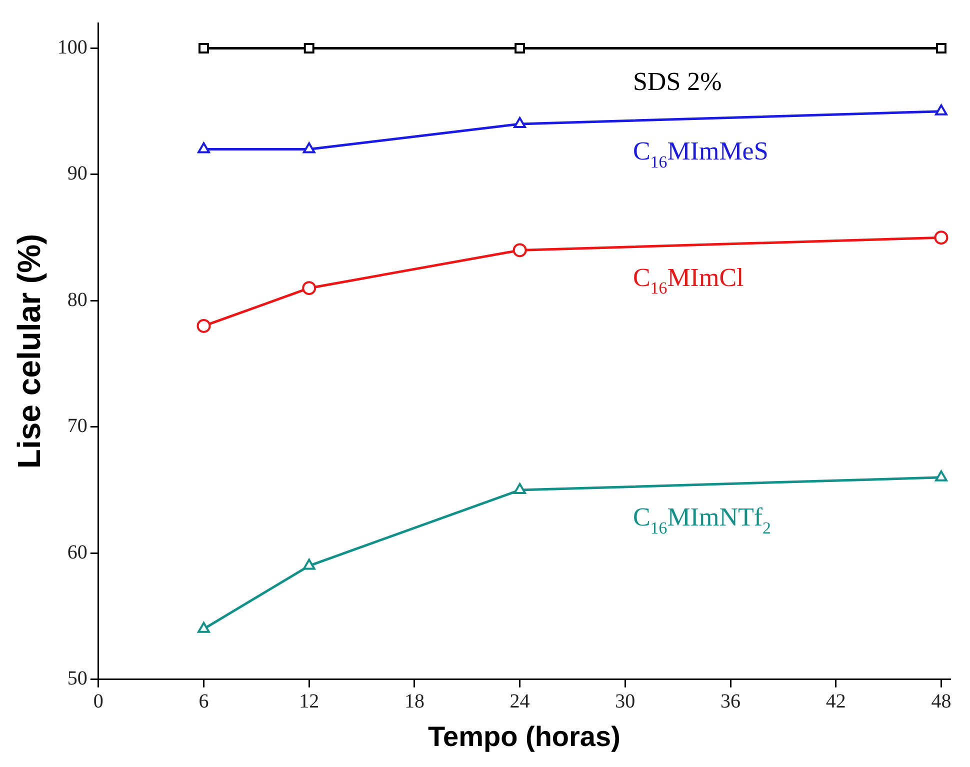  What do you see at coordinates (836, 701) in the screenshot?
I see `x-tick-label: 42` at bounding box center [836, 701].